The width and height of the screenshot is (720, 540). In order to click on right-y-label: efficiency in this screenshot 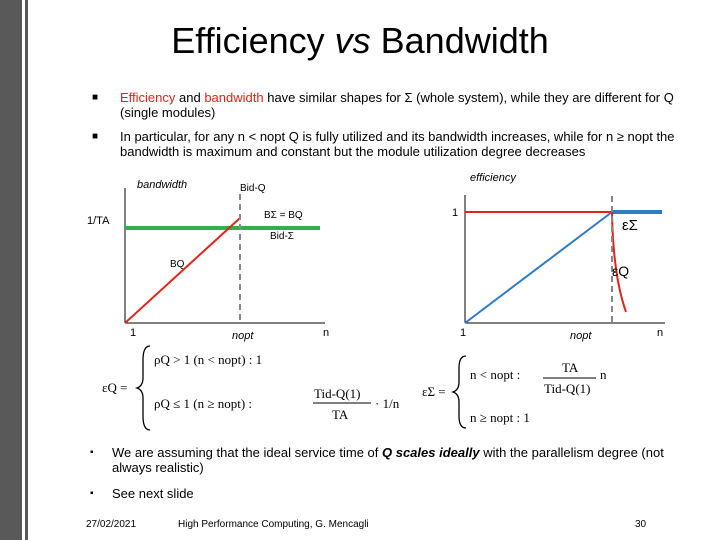, I will do `click(493, 178)`.